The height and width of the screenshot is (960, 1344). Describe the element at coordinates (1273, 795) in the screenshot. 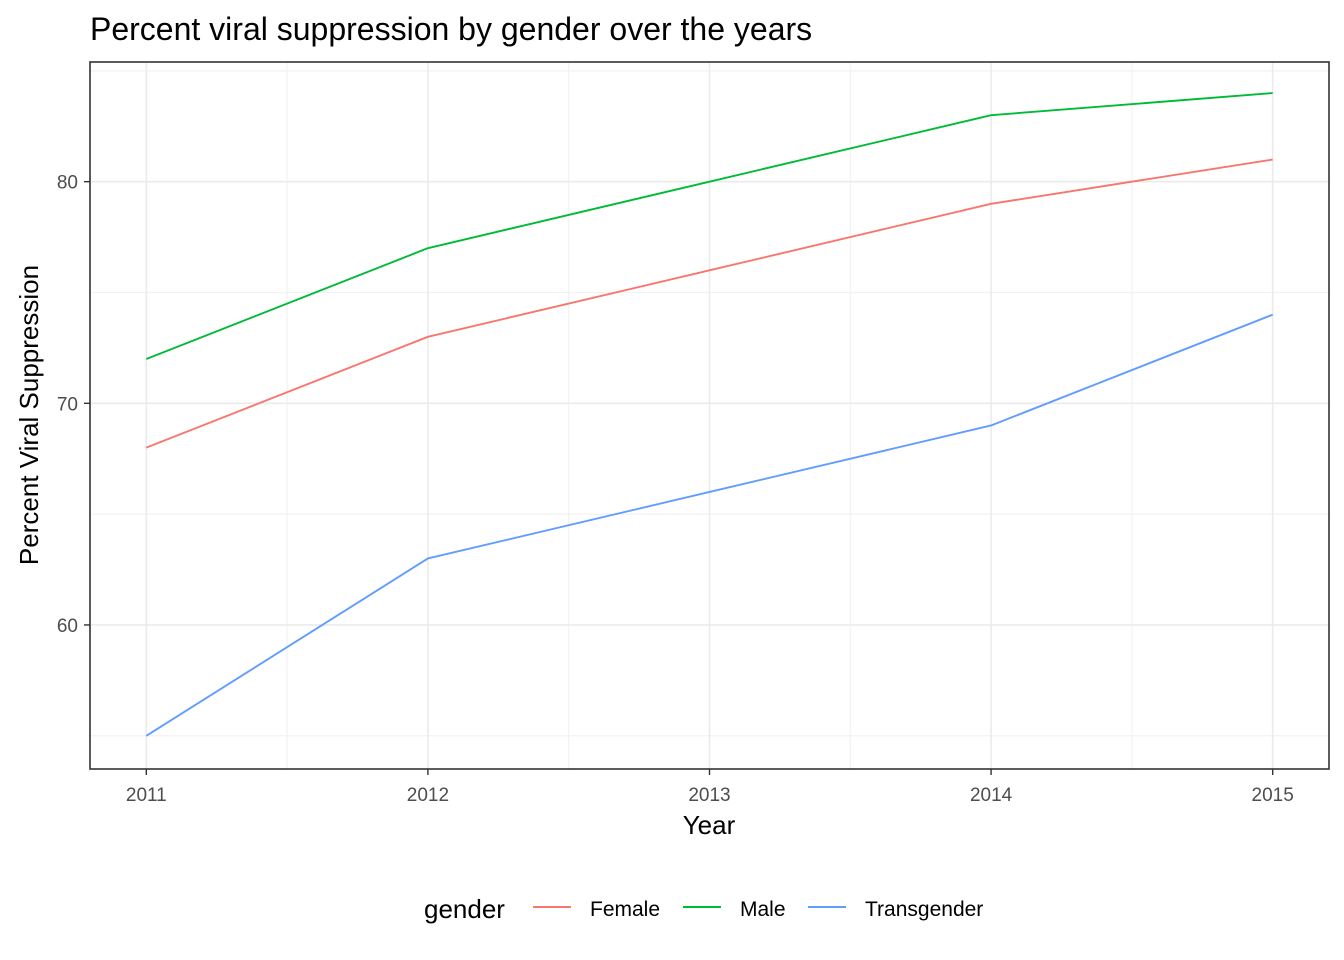

I see `x-tick-label: 2015` at that location.